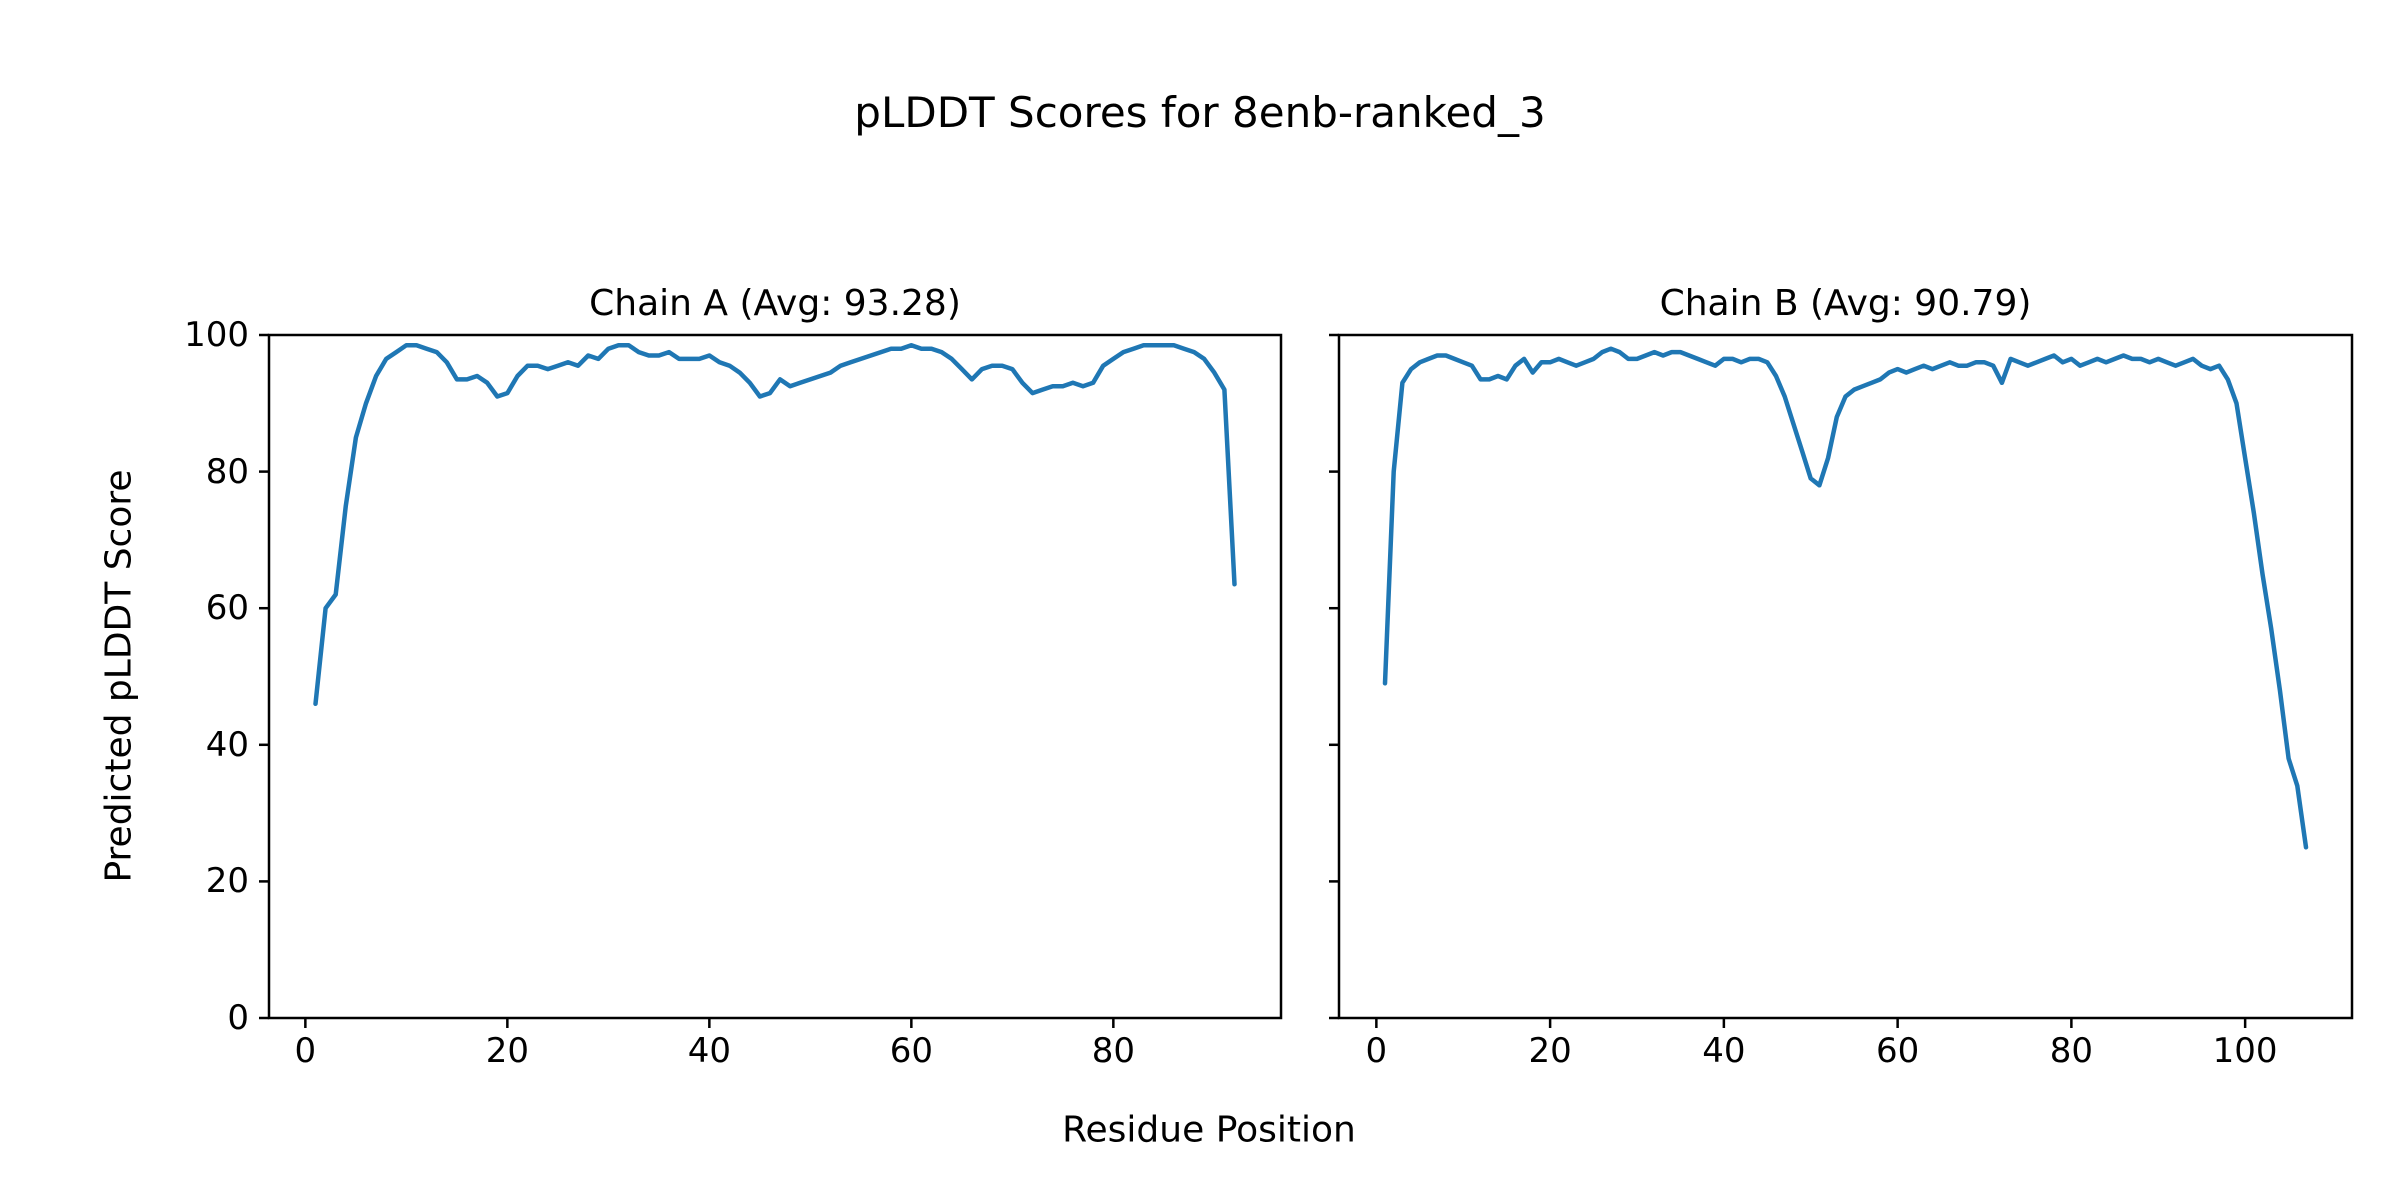 The image size is (2400, 1200). Describe the element at coordinates (1845, 303) in the screenshot. I see `subplot-title-chain-b: Chain B (Avg: 90.79)` at that location.